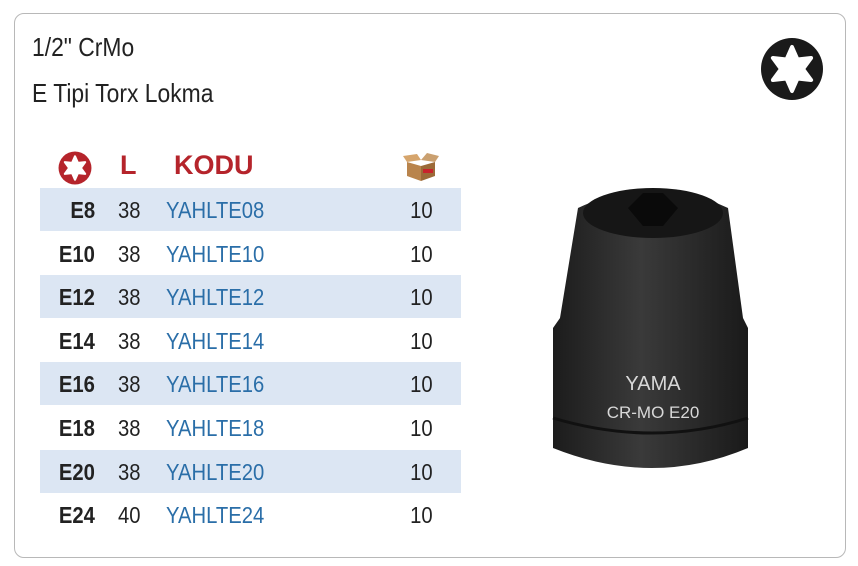  I want to click on box-icon, so click(421, 167).